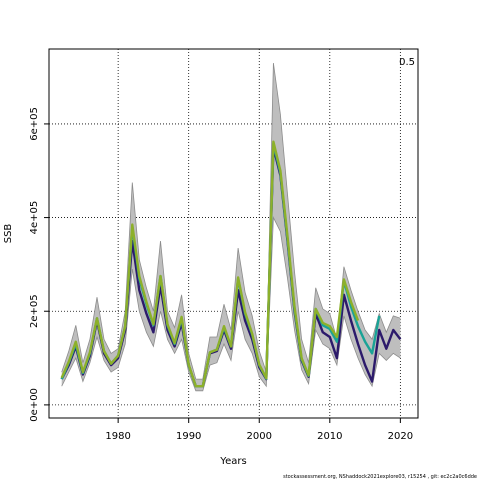  Describe the element at coordinates (8, 234) in the screenshot. I see `y-axis-label: SSB` at that location.